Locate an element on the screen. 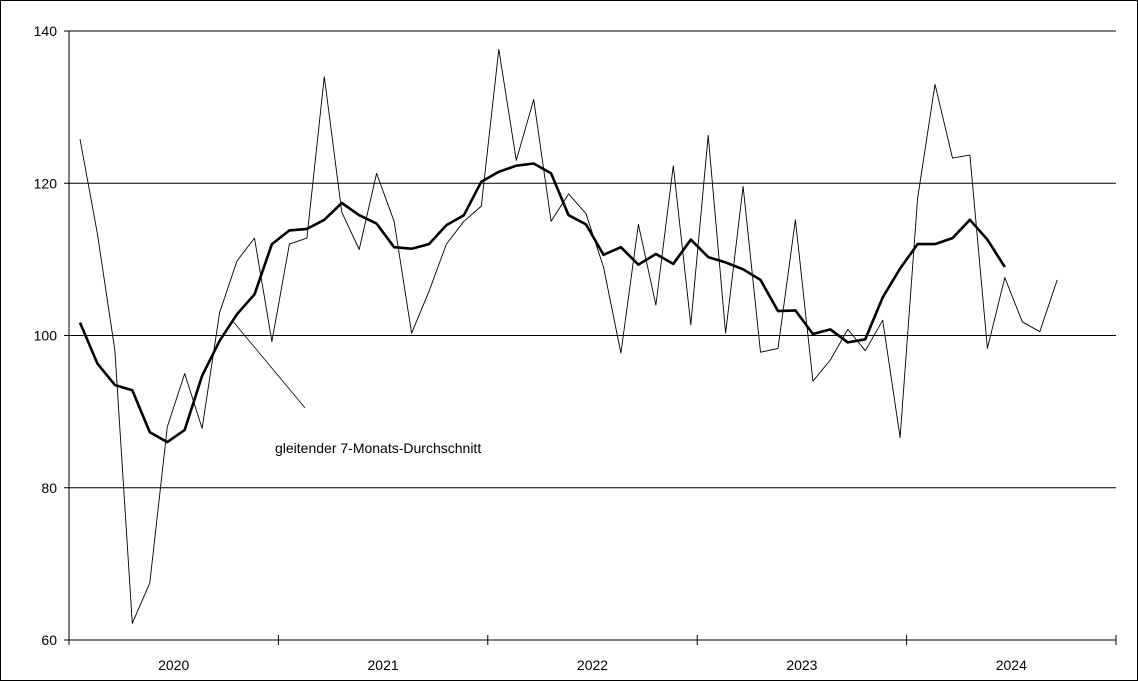 The image size is (1138, 681). annotation: gleitender 7-Monats-Durchschnitt is located at coordinates (356, 388).